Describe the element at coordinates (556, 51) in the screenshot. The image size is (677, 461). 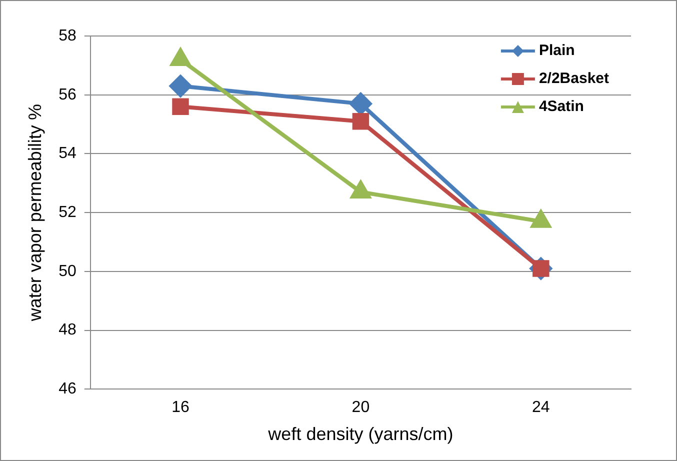
I see `legend-label: Plain` at that location.